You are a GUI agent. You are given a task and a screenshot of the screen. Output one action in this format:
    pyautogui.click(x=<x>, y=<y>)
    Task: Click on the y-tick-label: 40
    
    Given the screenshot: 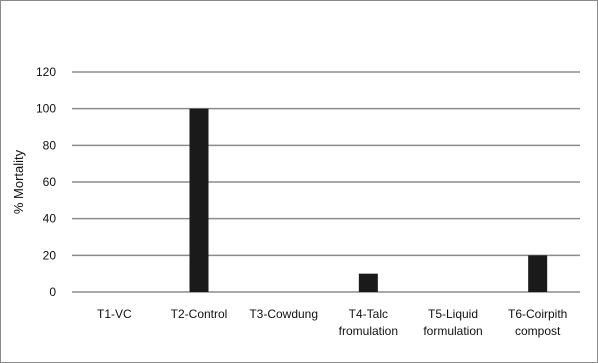 What is the action you would take?
    pyautogui.click(x=50, y=219)
    